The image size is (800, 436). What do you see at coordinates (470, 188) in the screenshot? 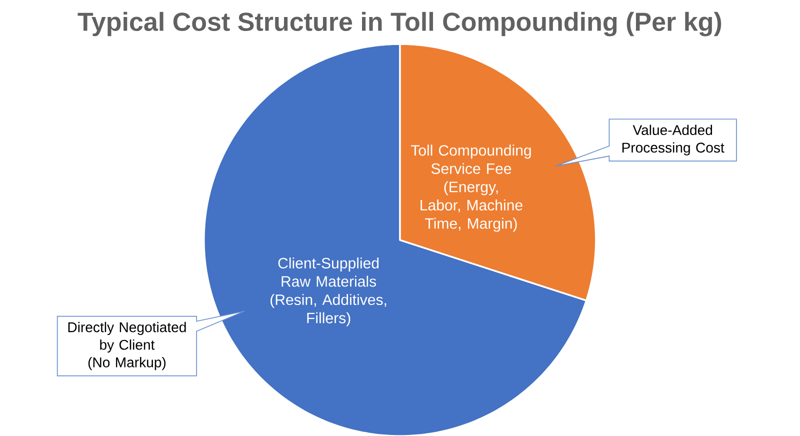
I see `slice-label: Toll Compounding Service Fee (Energy, Labor, Machine Time, Margin)` at bounding box center [470, 188].